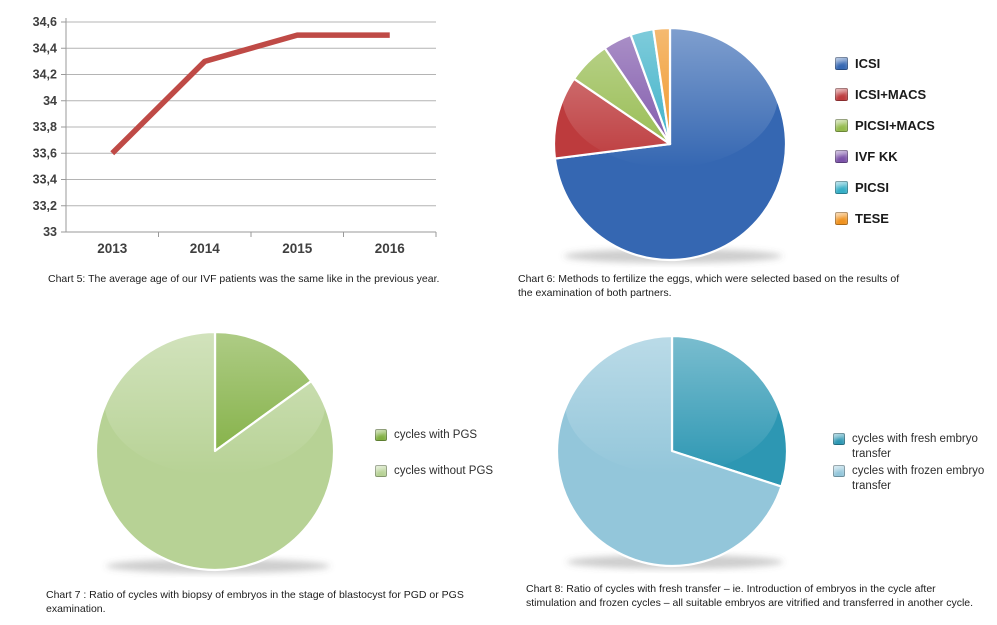  Describe the element at coordinates (45, 22) in the screenshot. I see `svg-text: 34,6` at that location.